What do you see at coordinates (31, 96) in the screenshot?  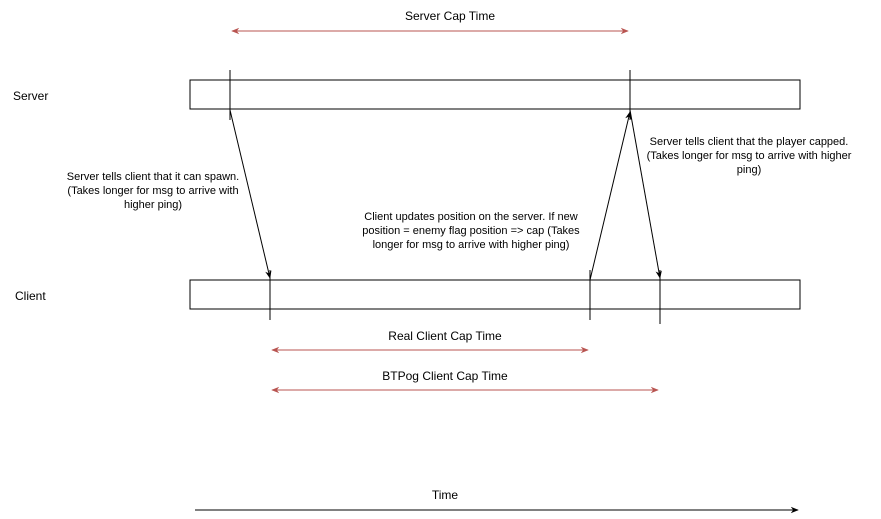 I see `server-lane-label: Server` at bounding box center [31, 96].